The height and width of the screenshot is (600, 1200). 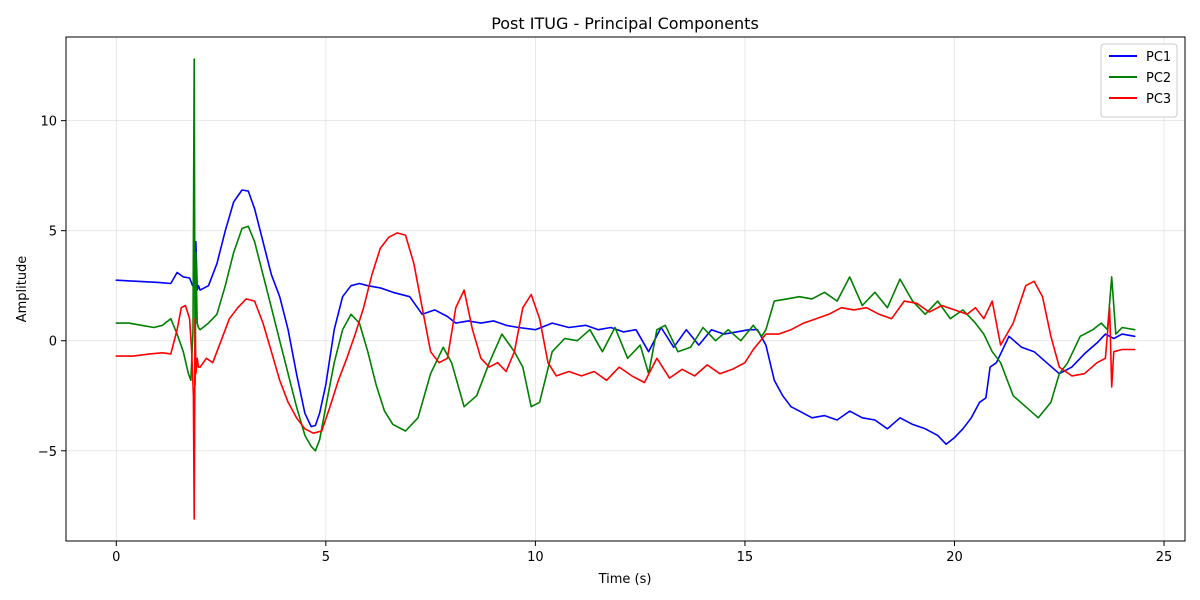 I want to click on chart-title: Post ITUG - Principal Components, so click(x=625, y=23).